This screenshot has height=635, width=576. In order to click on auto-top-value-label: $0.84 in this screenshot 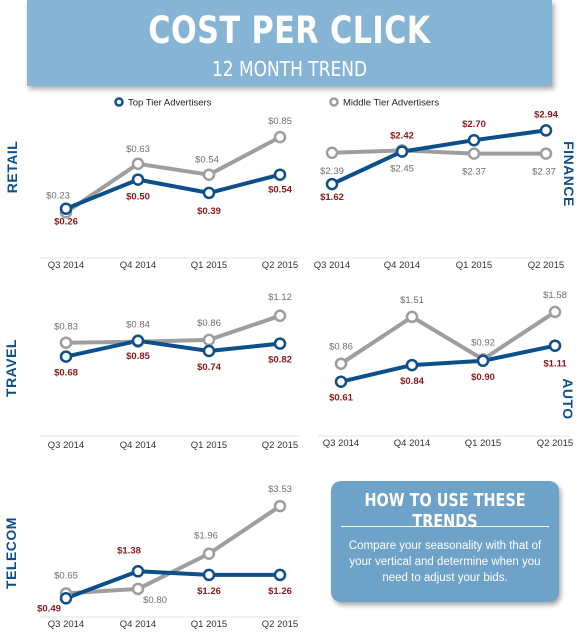, I will do `click(412, 381)`.